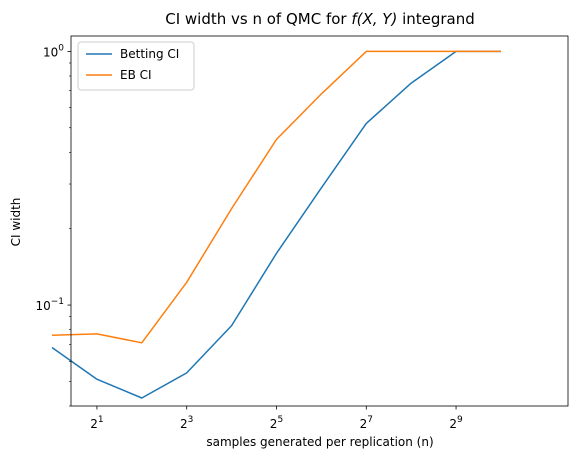 The width and height of the screenshot is (578, 461). Describe the element at coordinates (370, 420) in the screenshot. I see `x-tick-label-3-exponent: 7` at that location.